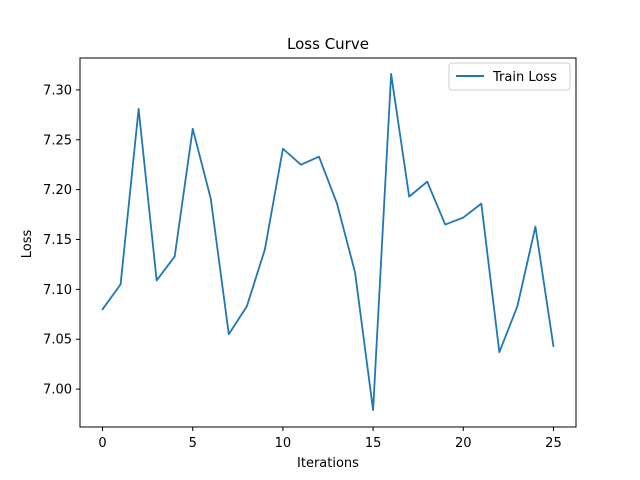 The width and height of the screenshot is (640, 480). Describe the element at coordinates (57, 290) in the screenshot. I see `y-tick-label: 7.10` at that location.